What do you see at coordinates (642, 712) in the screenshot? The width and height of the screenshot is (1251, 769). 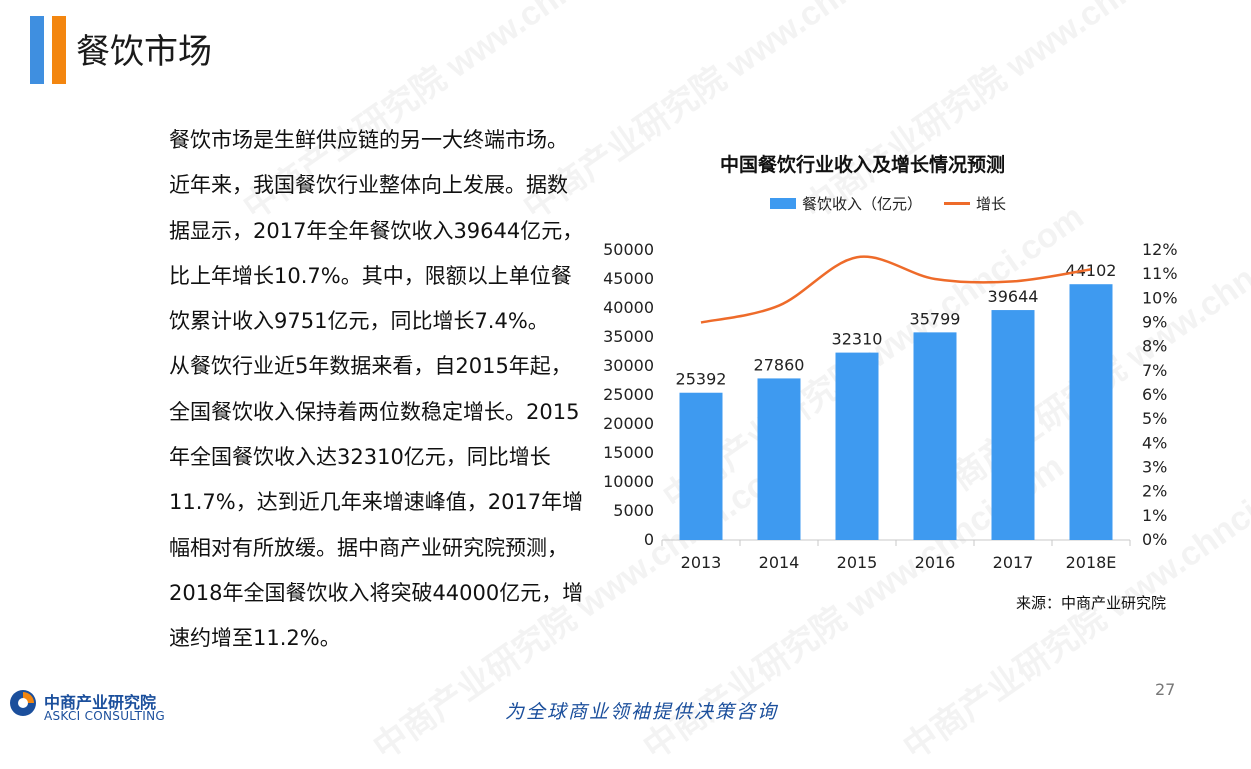 I see `footer-slogan: 为全球商业领袖提供决策咨询` at bounding box center [642, 712].